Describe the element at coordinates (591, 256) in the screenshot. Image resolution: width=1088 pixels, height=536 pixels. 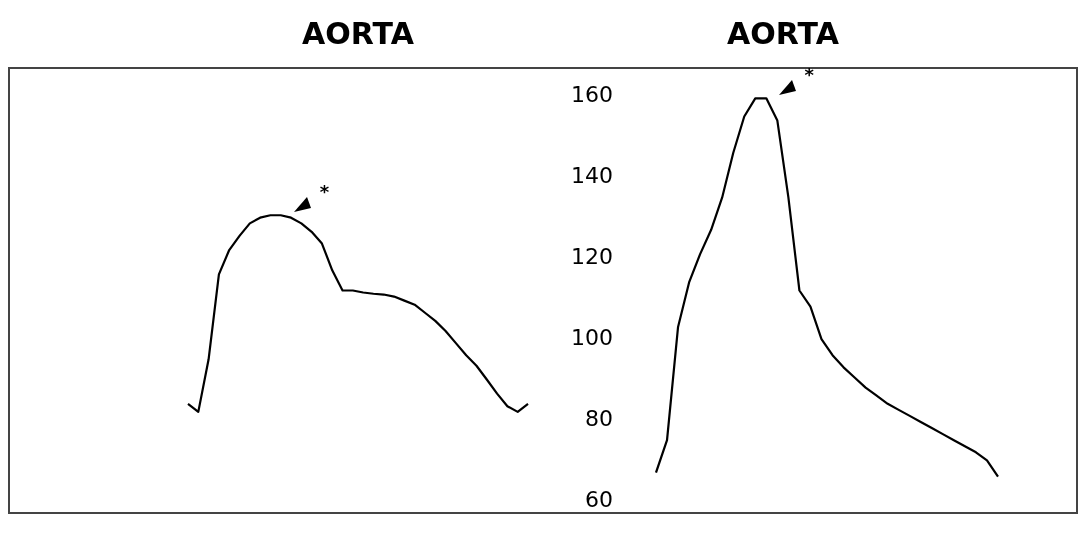
I see `y-tick-label: 120` at that location.